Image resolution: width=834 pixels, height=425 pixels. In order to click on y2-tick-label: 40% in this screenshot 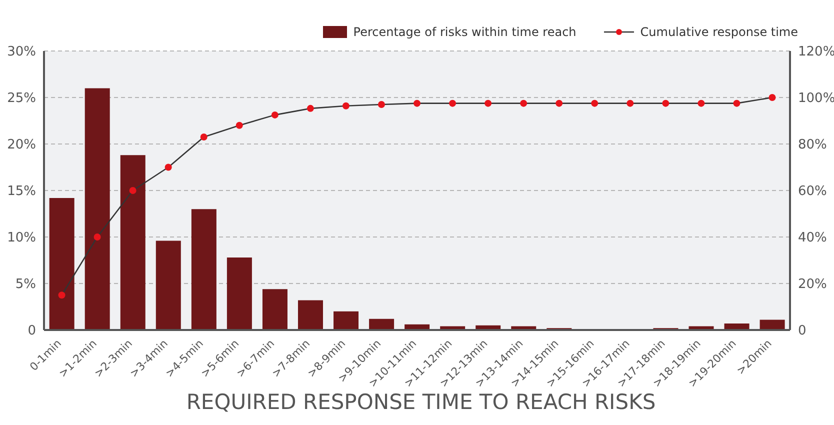, I will do `click(812, 238)`.